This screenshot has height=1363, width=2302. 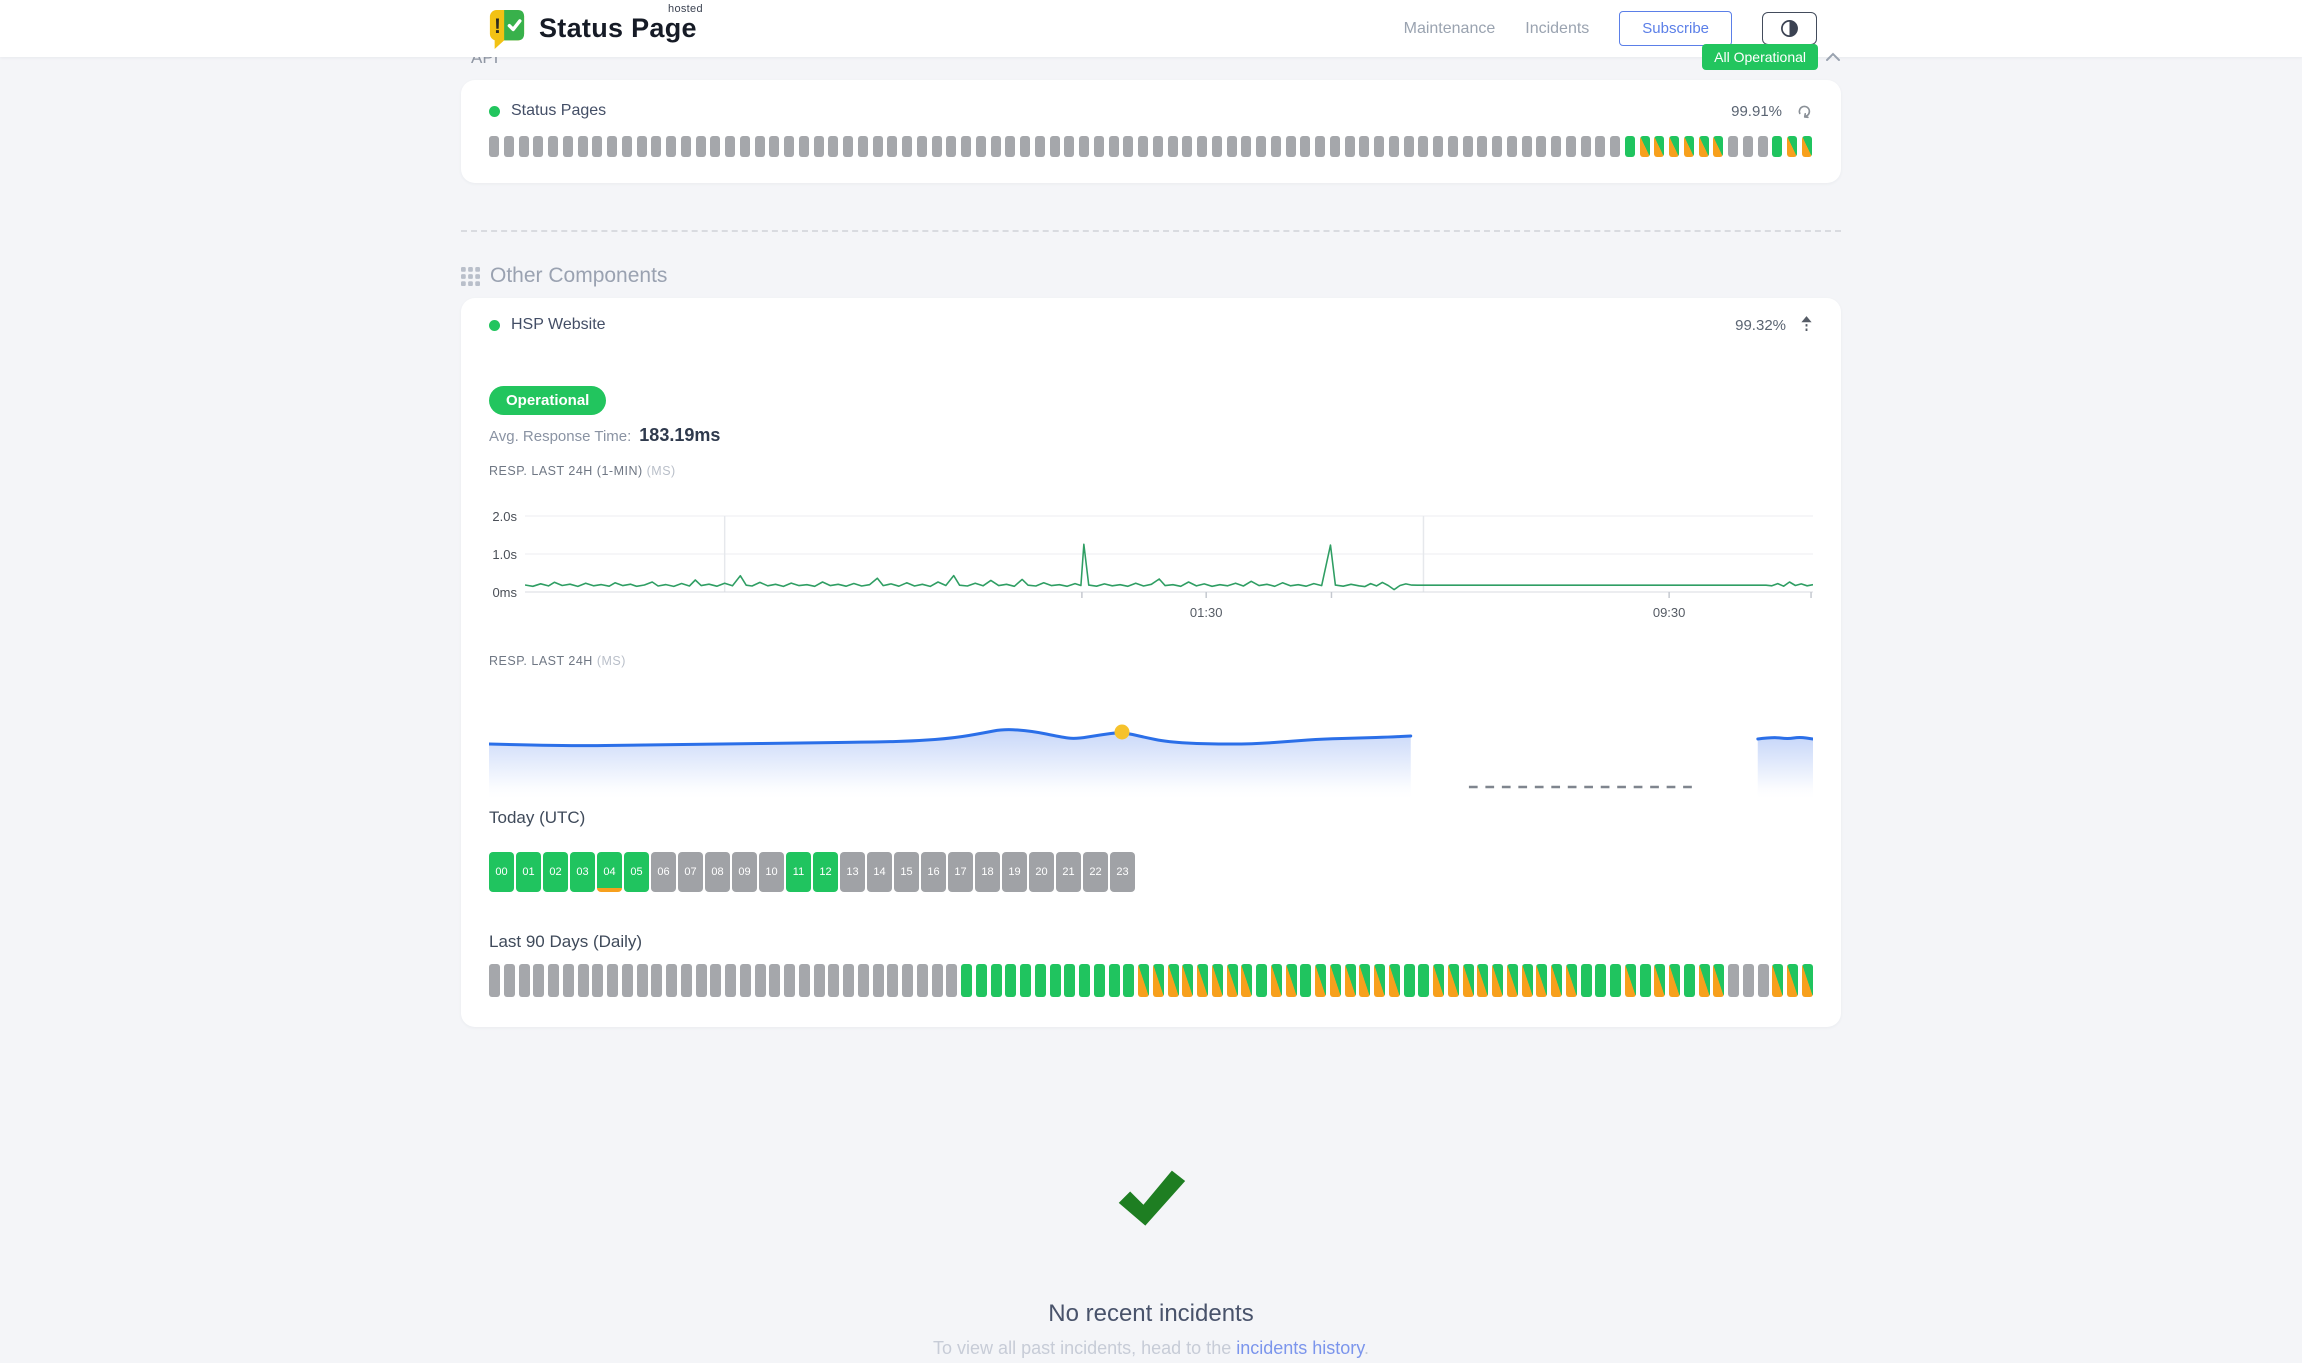 What do you see at coordinates (501, 872) in the screenshot?
I see `hour-cell: 00` at bounding box center [501, 872].